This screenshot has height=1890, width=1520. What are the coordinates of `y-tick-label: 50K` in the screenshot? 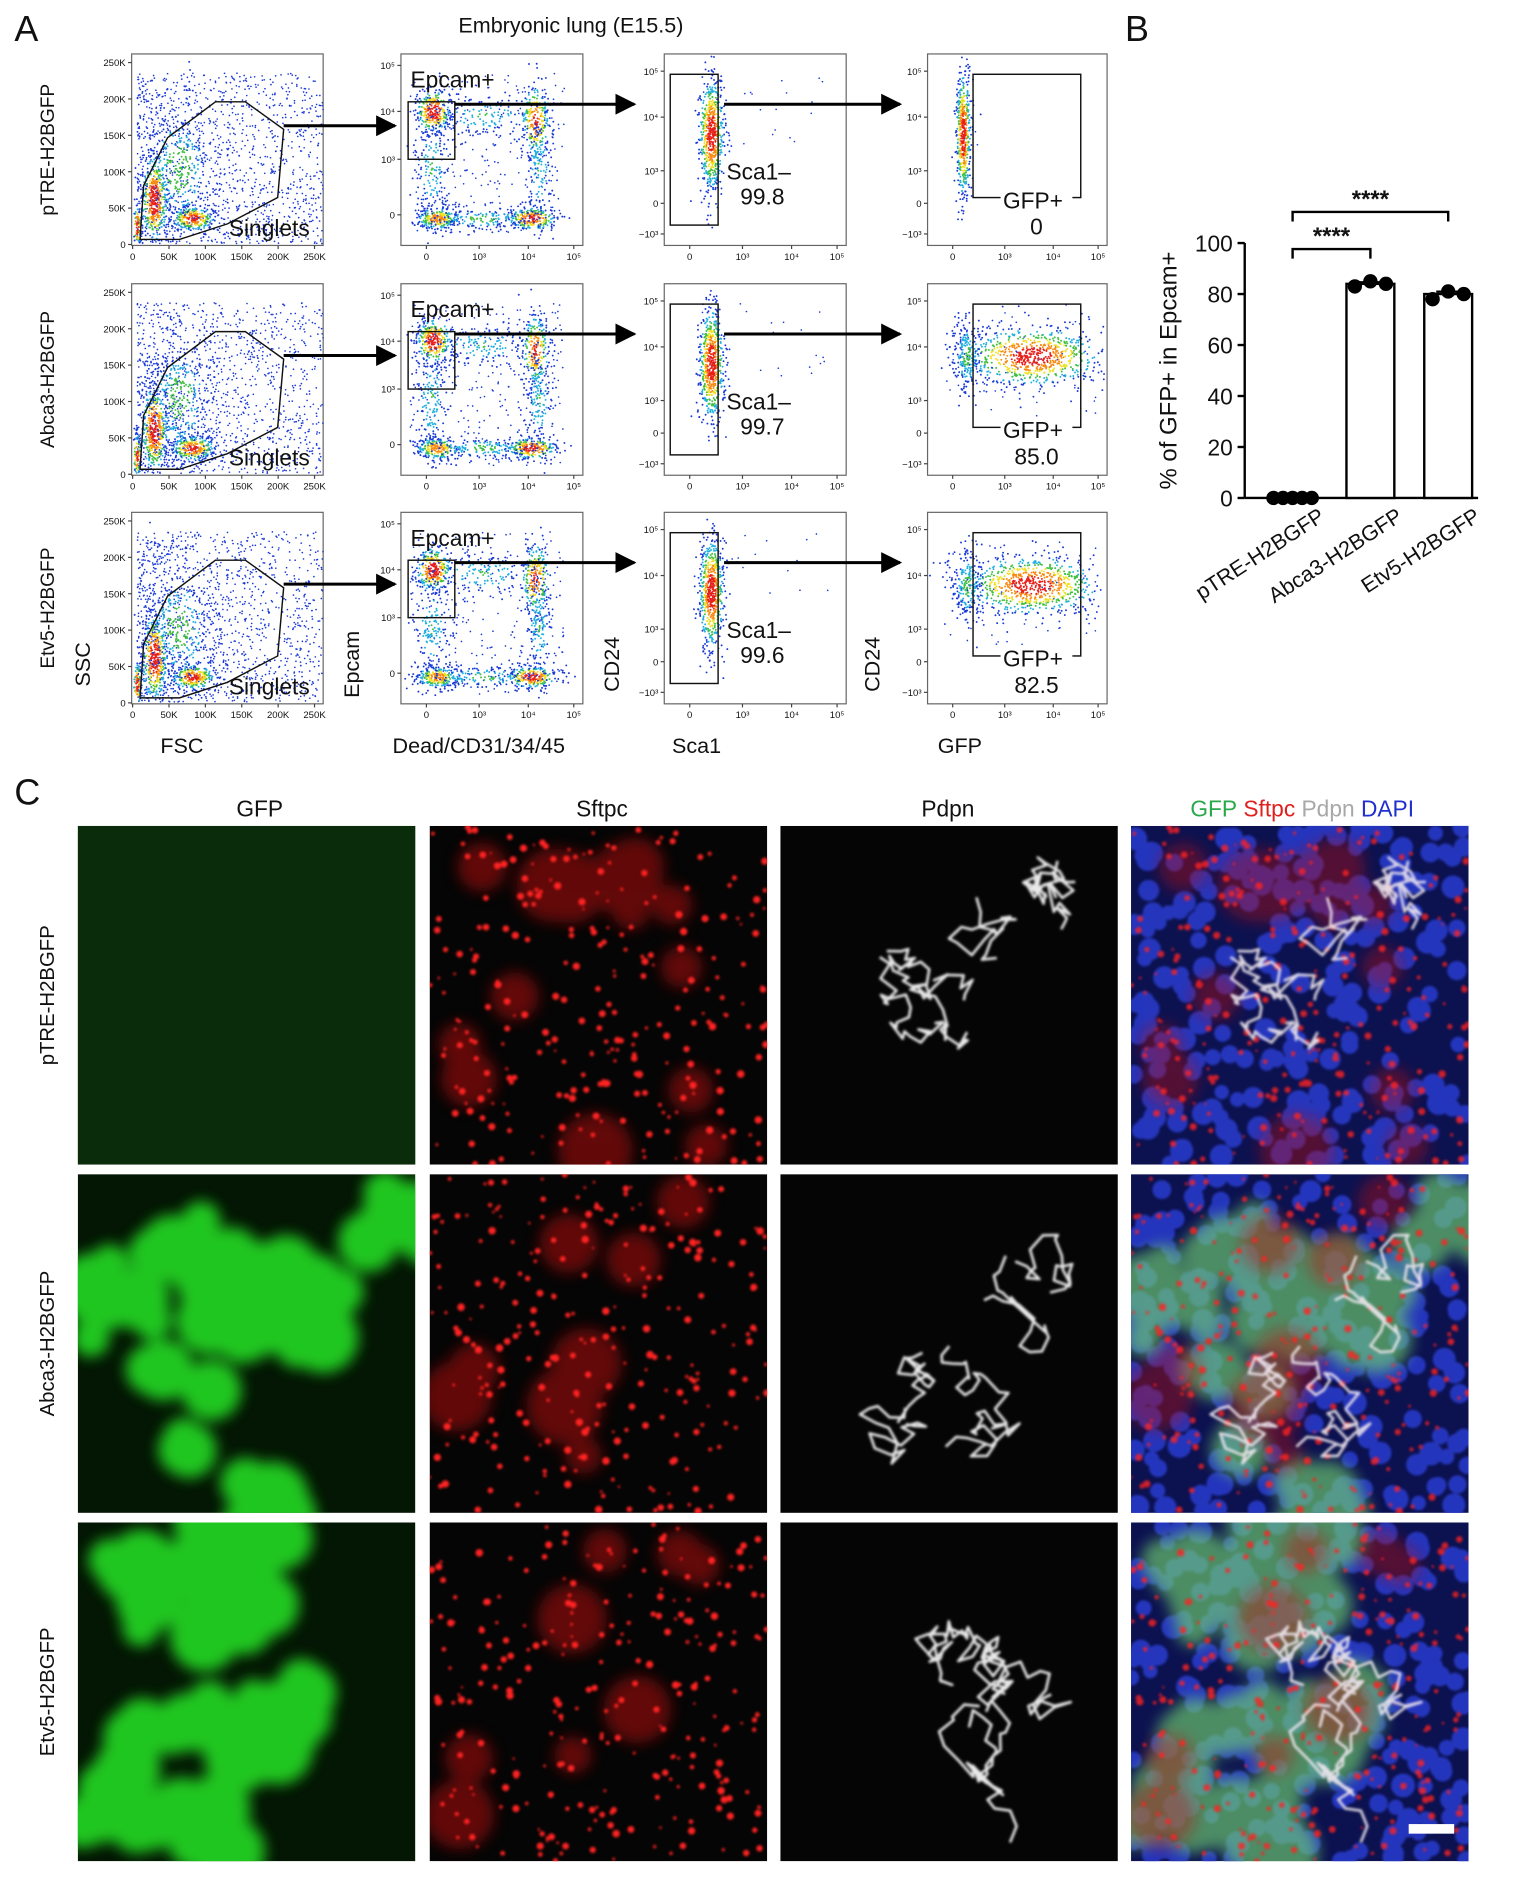 It's located at (118, 209).